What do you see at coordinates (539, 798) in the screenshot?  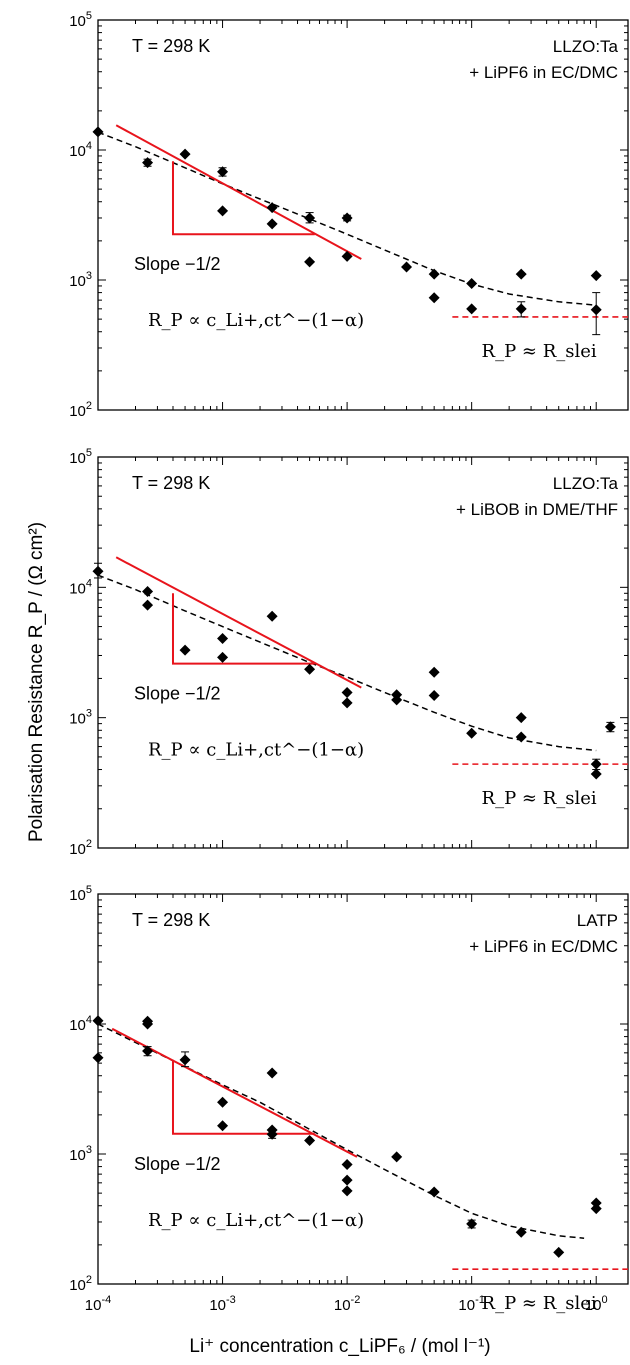 I see `rp-approx-label: R_P ≈ R_slei` at bounding box center [539, 798].